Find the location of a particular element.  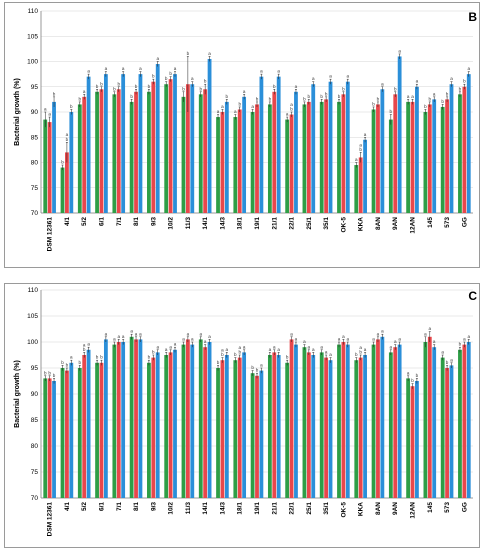

x-tick-label: KKA is located at coordinates (361, 224).